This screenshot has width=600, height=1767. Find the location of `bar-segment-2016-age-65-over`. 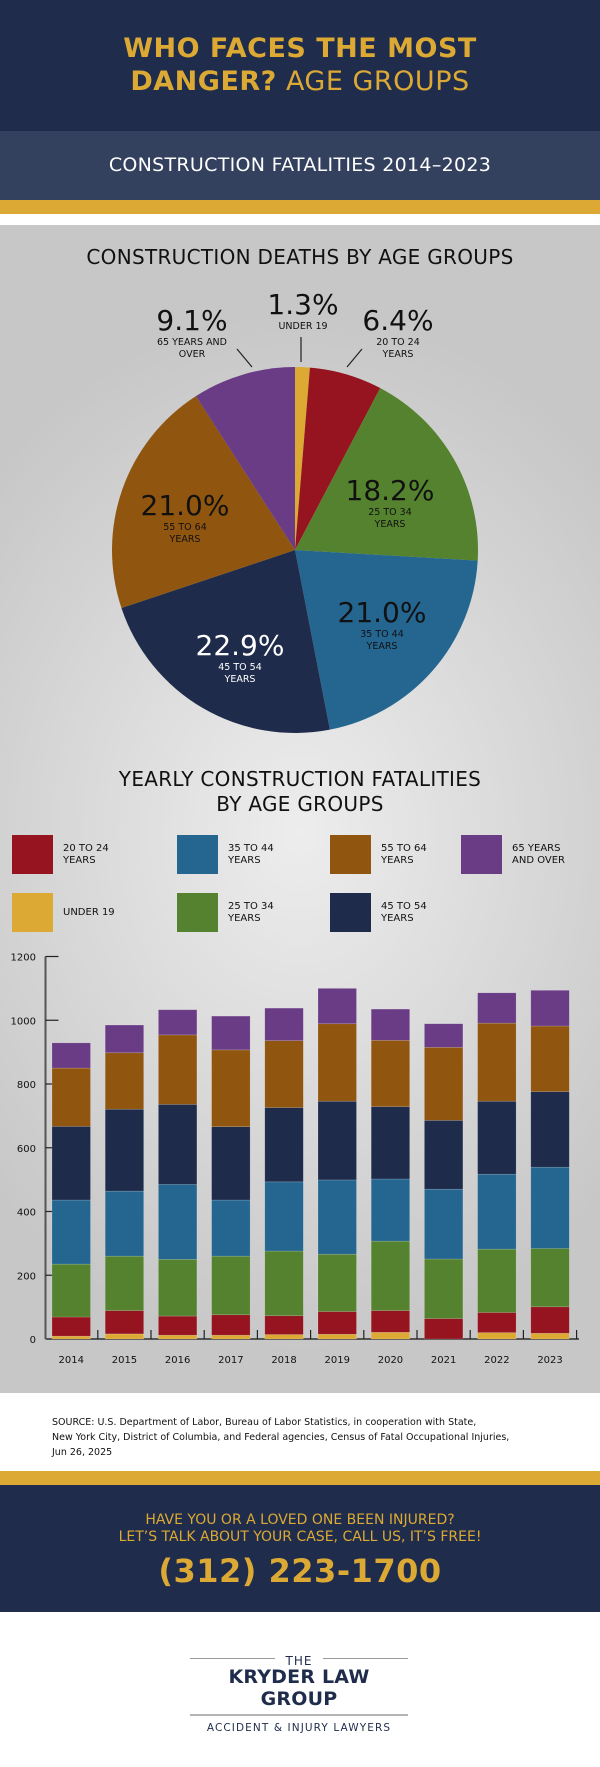

bar-segment-2016-age-65-over is located at coordinates (178, 1022).